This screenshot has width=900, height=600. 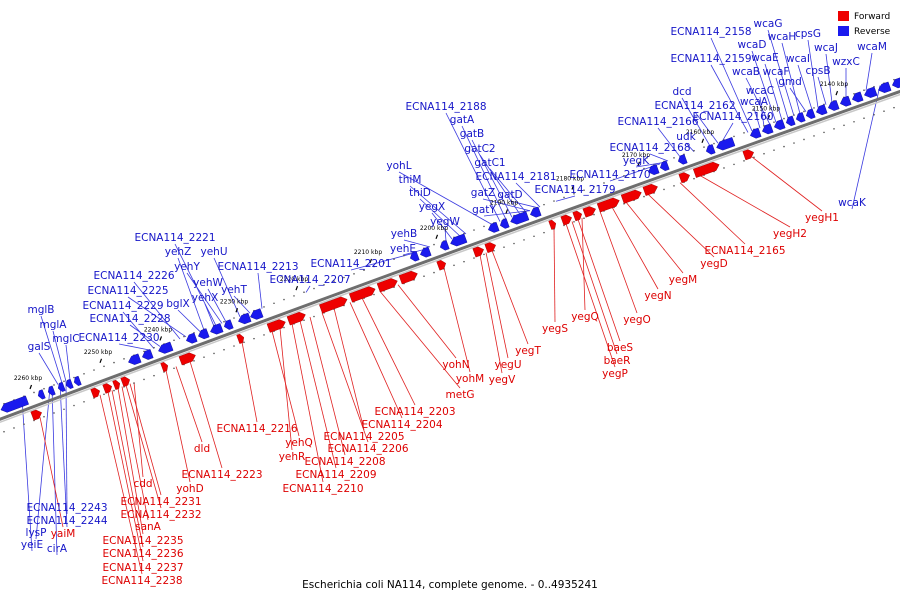 I want to click on reverse-gene-label: wcaA, so click(x=754, y=102).